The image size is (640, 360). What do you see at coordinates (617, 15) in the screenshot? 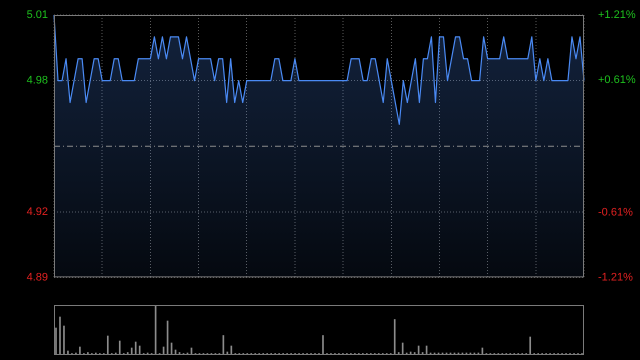
I see `y2-tick-label: +1.21%` at bounding box center [617, 15].